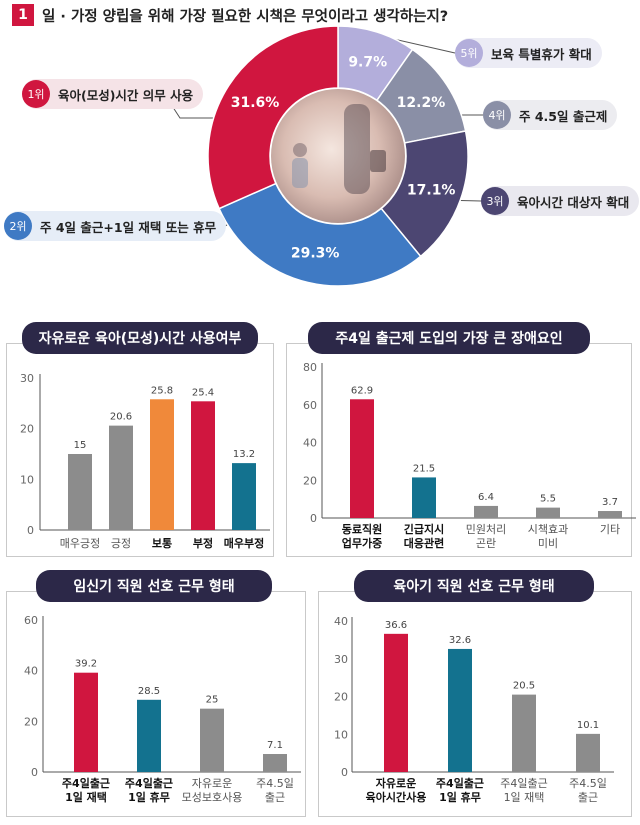  Describe the element at coordinates (121, 543) in the screenshot. I see `category-label: 긍정` at that location.